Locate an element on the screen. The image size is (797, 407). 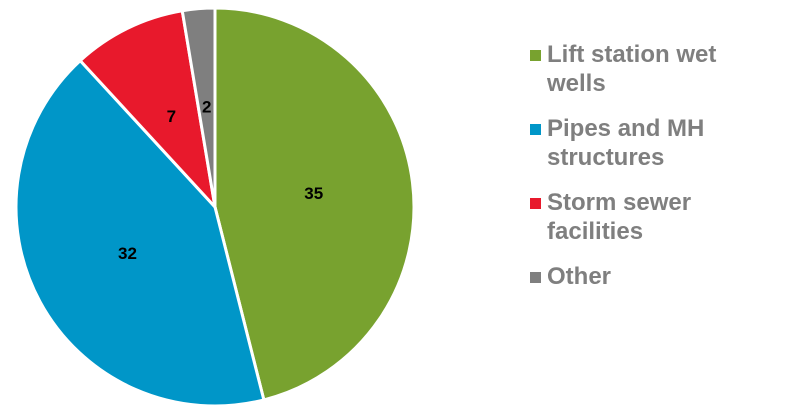
data-label: 32 is located at coordinates (127, 253).